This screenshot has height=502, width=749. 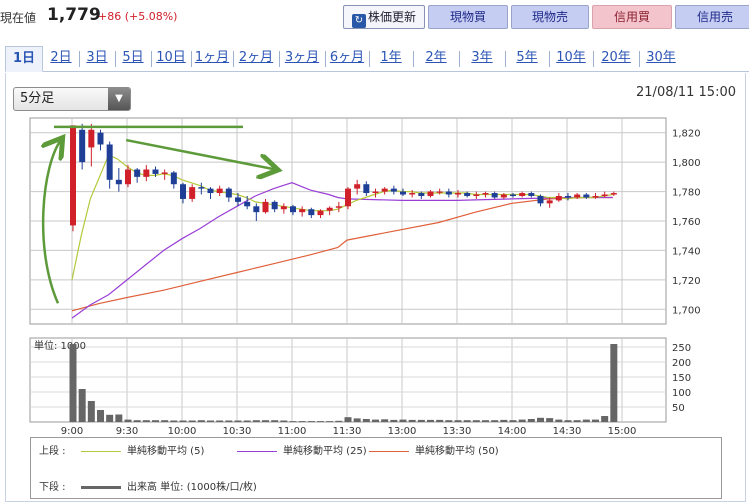 What do you see at coordinates (72, 99) in the screenshot?
I see `interval-select: 5分足 ▼` at bounding box center [72, 99].